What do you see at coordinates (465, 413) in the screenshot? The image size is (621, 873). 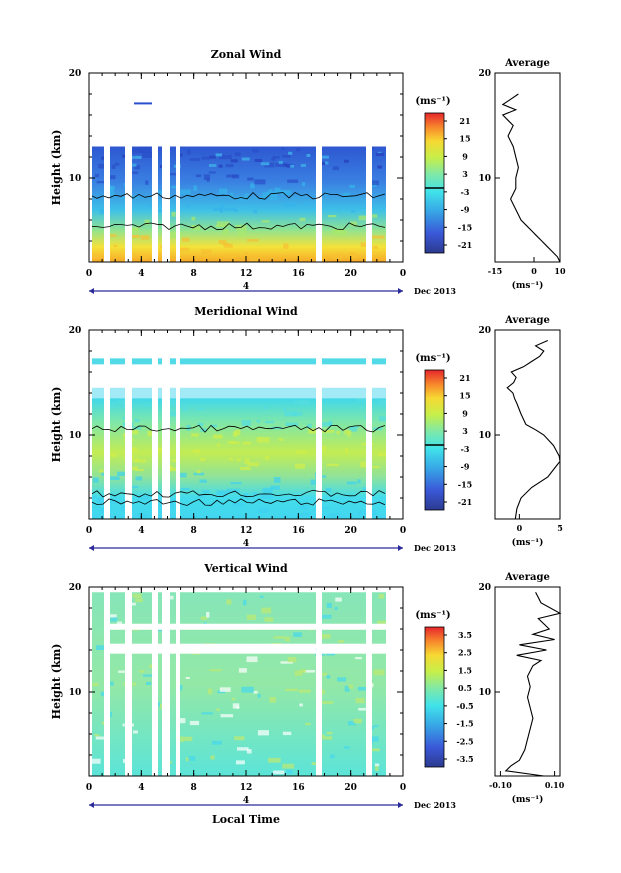 I see `colorbar-tick-label: 9` at bounding box center [465, 413].